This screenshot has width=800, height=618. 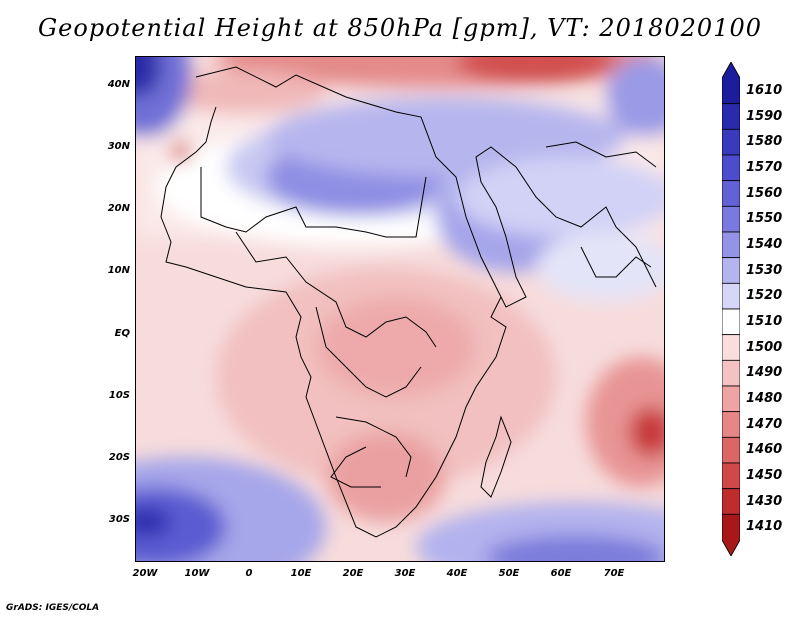 What do you see at coordinates (145, 573) in the screenshot?
I see `lon-label: 20W` at bounding box center [145, 573].